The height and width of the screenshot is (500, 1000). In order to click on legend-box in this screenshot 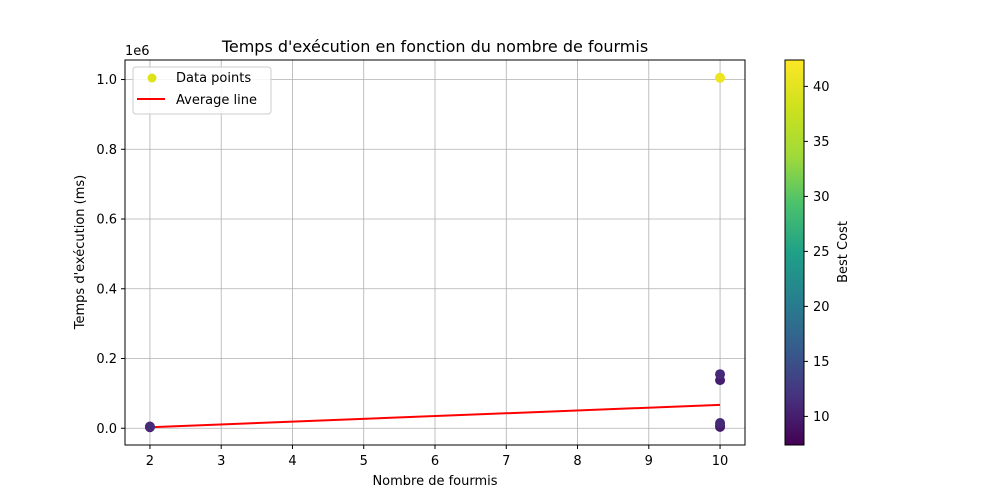, I will do `click(202, 90)`.